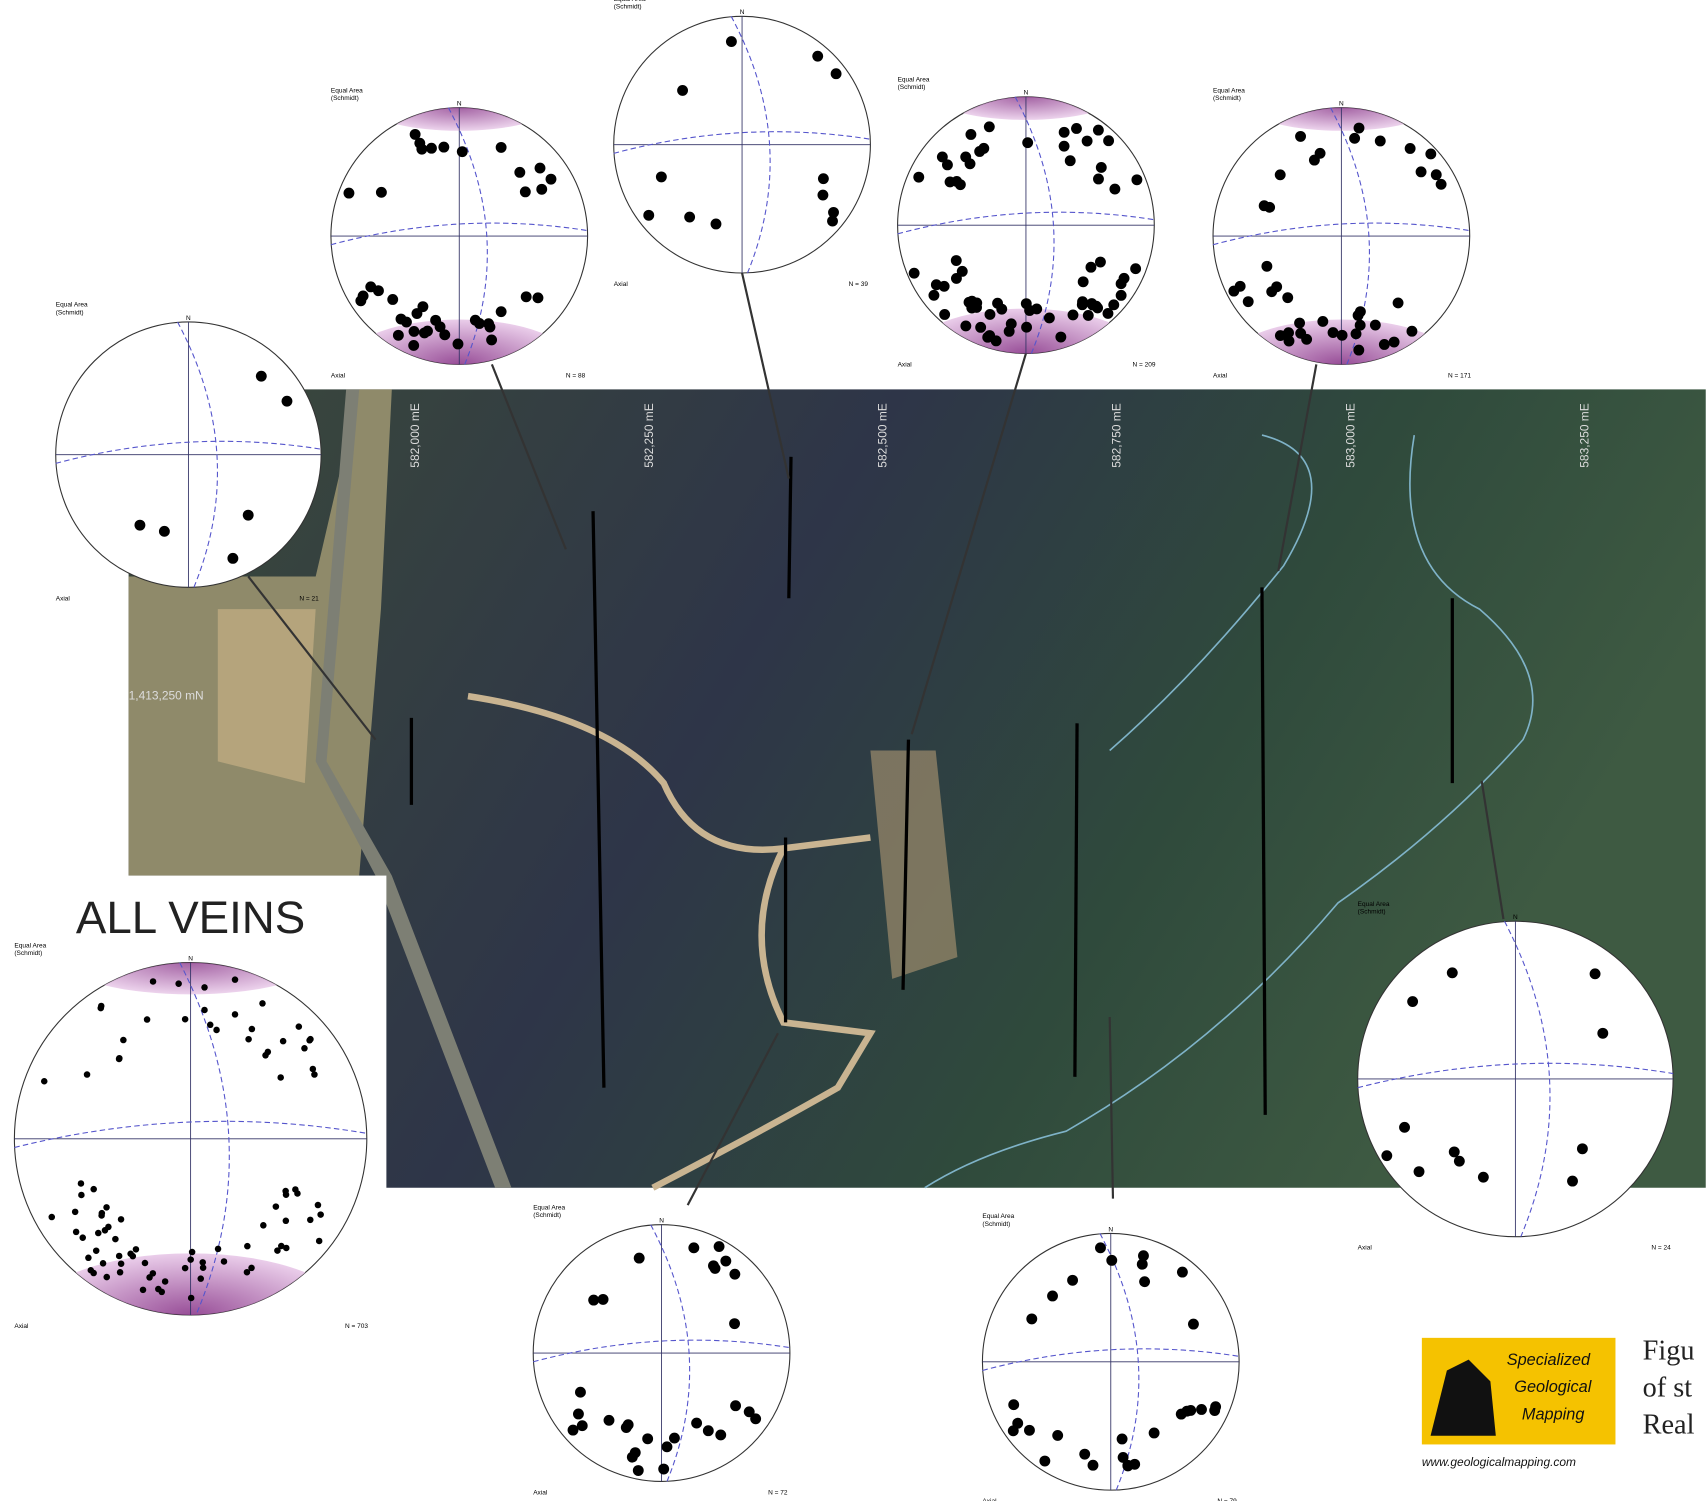 The height and width of the screenshot is (1501, 1706). What do you see at coordinates (547, 1215) in the screenshot?
I see `projection-label: (Schmidt)` at bounding box center [547, 1215].